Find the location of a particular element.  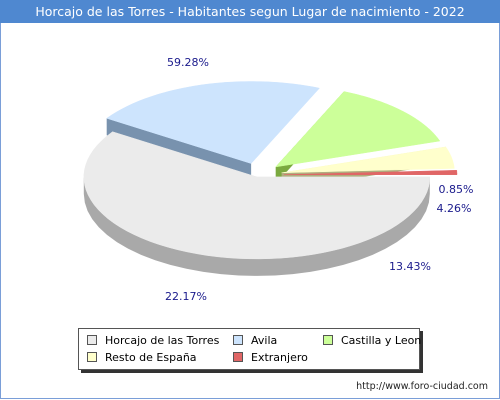

pct-label-horcajo: 59.28% is located at coordinates (188, 62).